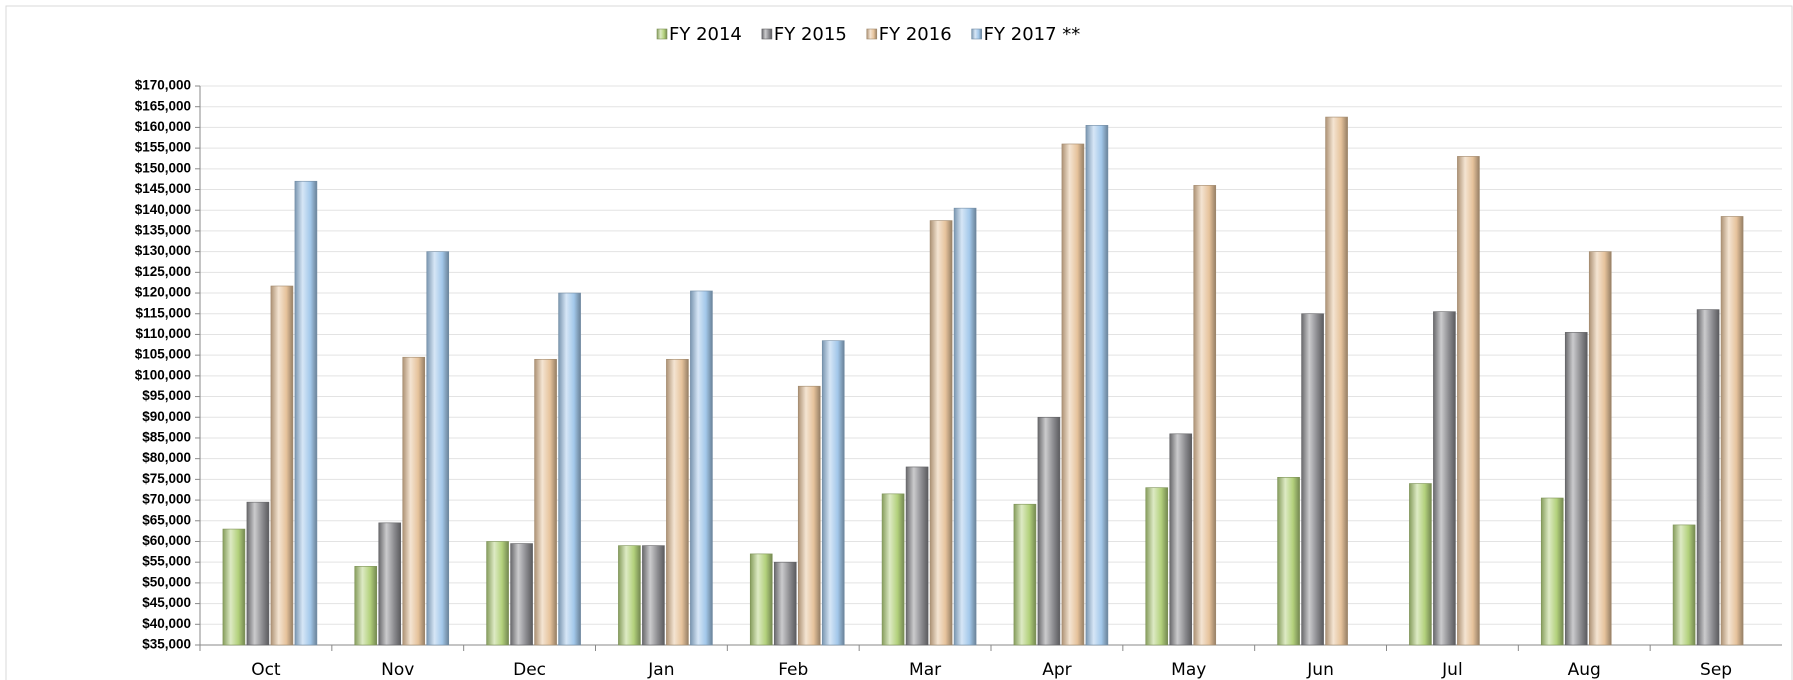  I want to click on x-tick-label: Dec, so click(529, 670).